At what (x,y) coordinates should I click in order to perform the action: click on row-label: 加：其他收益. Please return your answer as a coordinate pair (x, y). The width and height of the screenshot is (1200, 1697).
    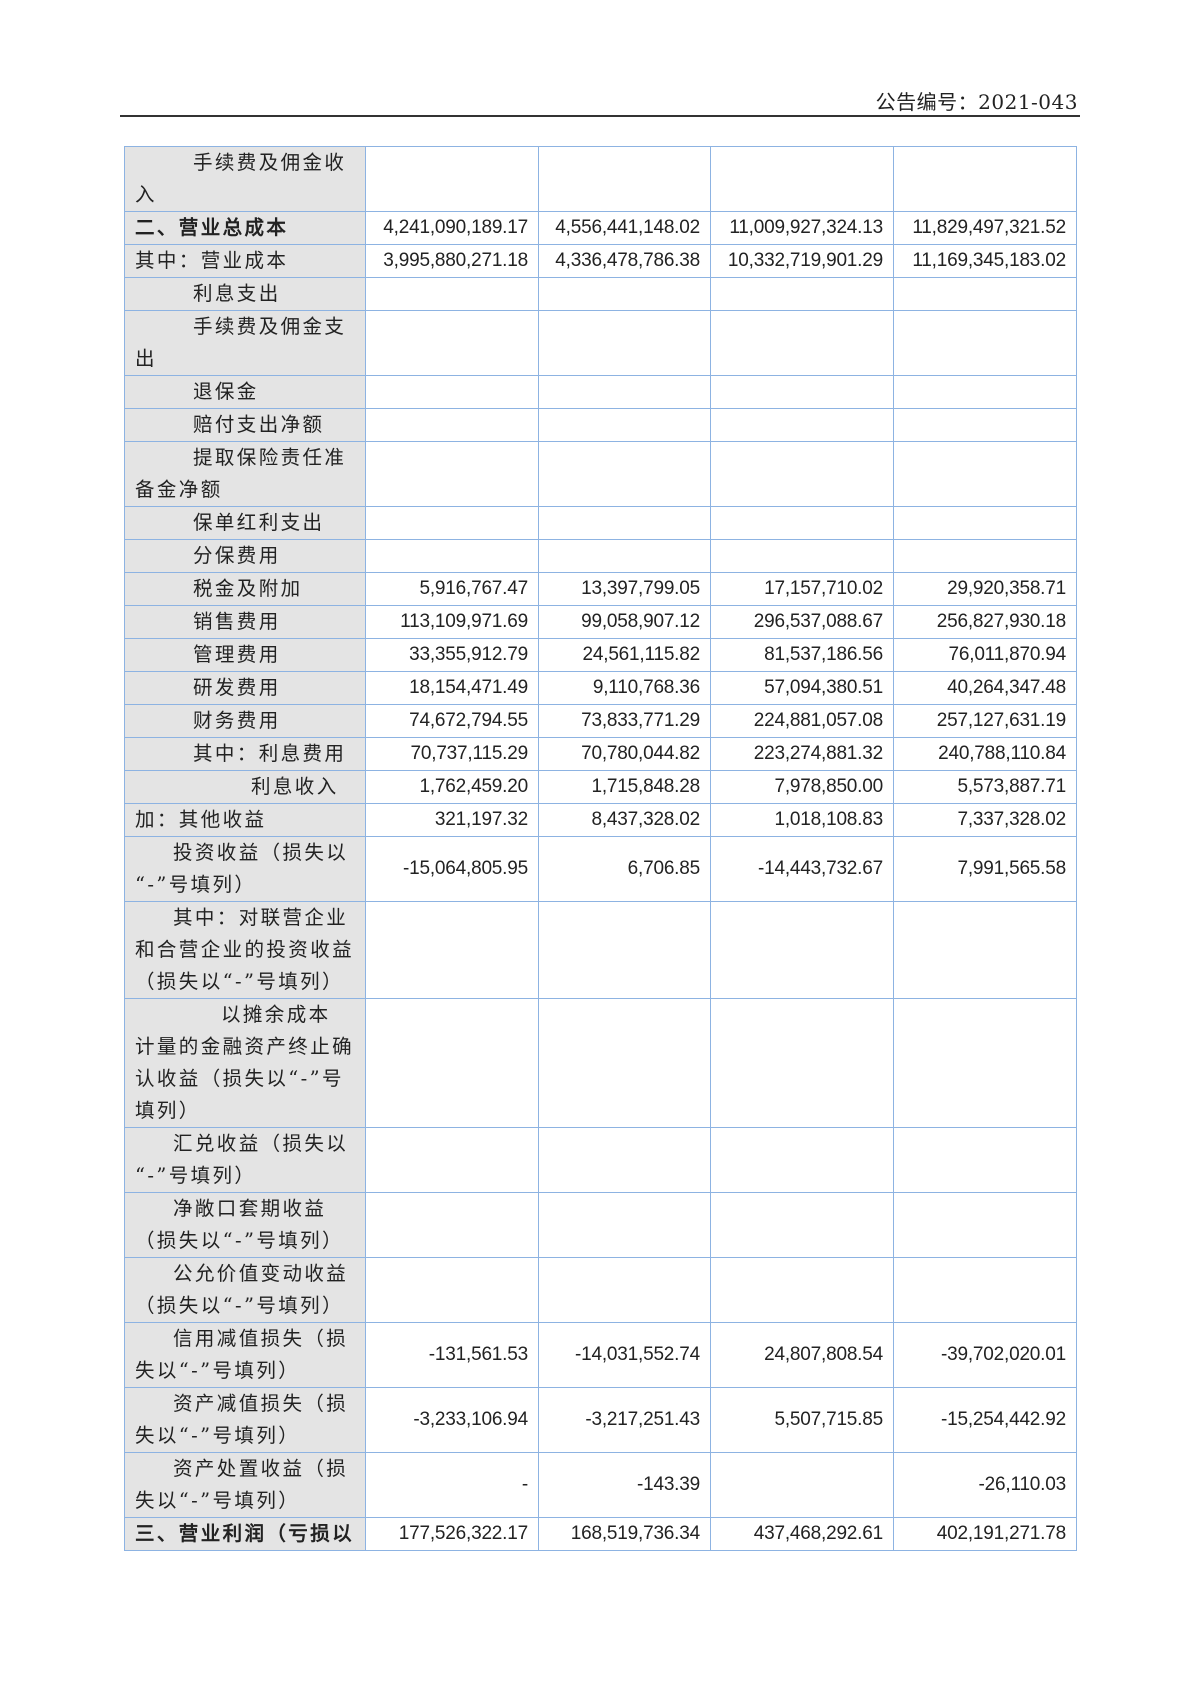
    Looking at the image, I should click on (245, 820).